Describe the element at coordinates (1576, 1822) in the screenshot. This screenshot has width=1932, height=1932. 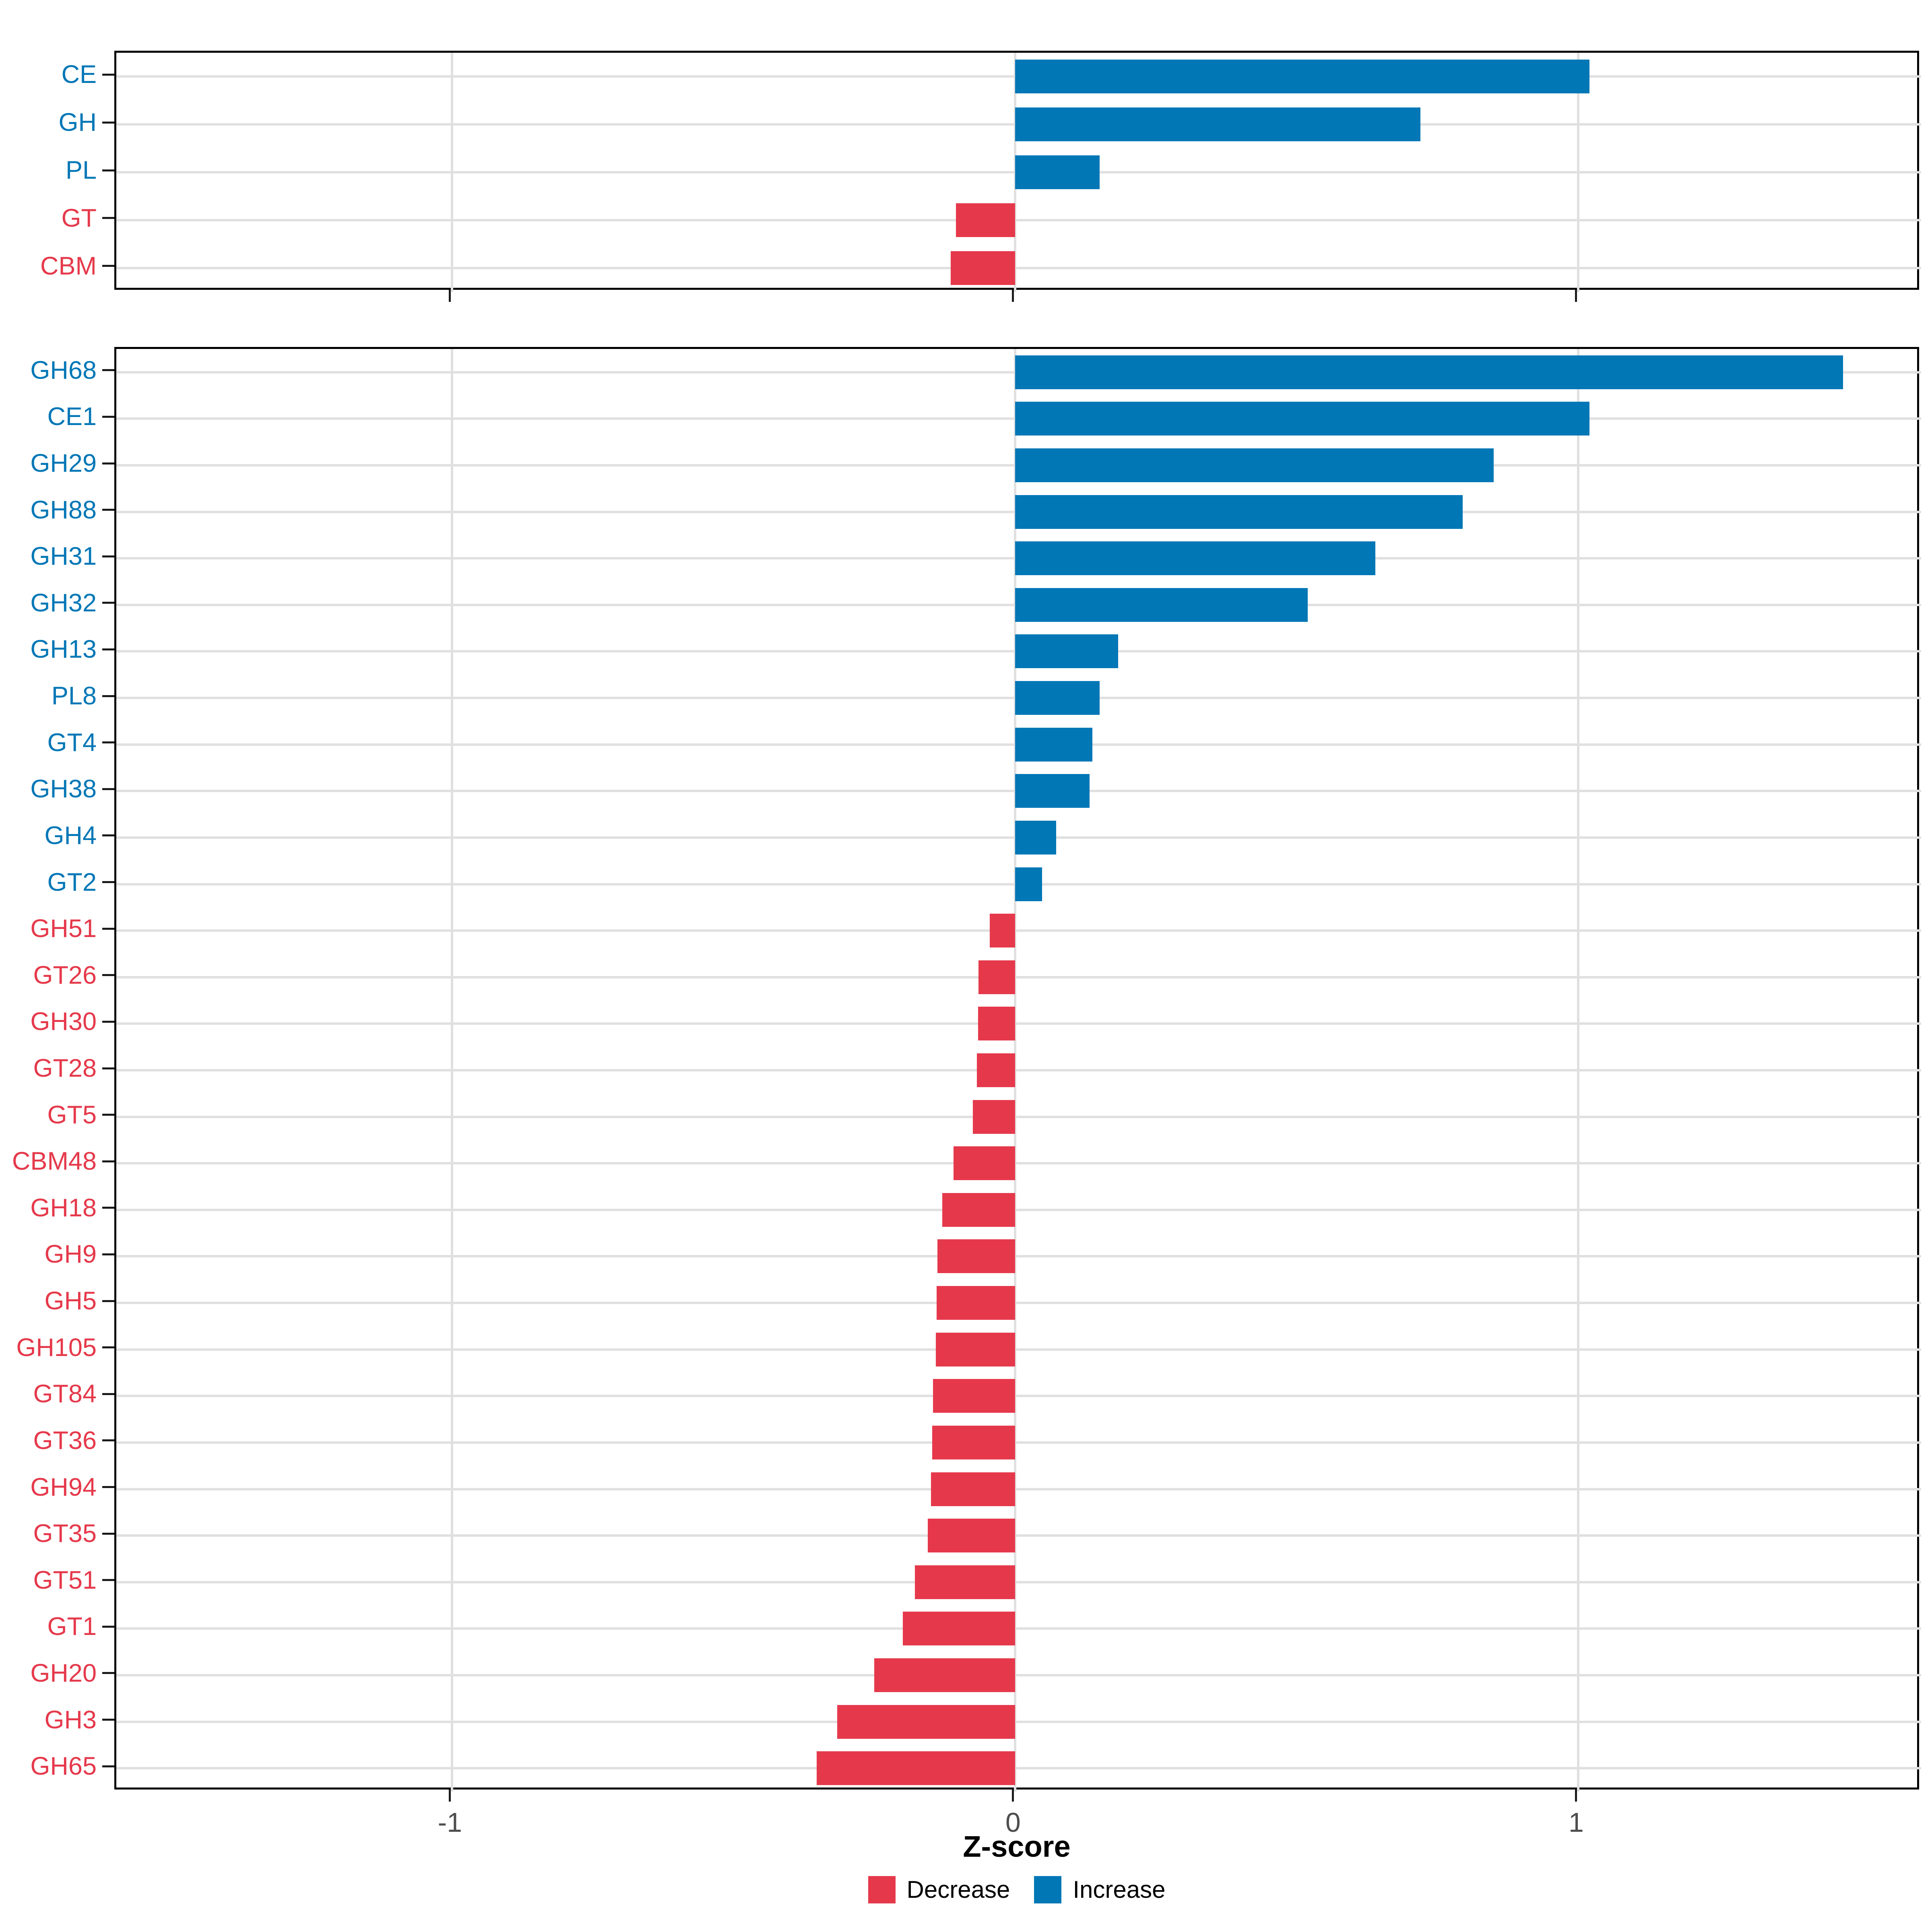
I see `x-tick-label-1: 1` at that location.